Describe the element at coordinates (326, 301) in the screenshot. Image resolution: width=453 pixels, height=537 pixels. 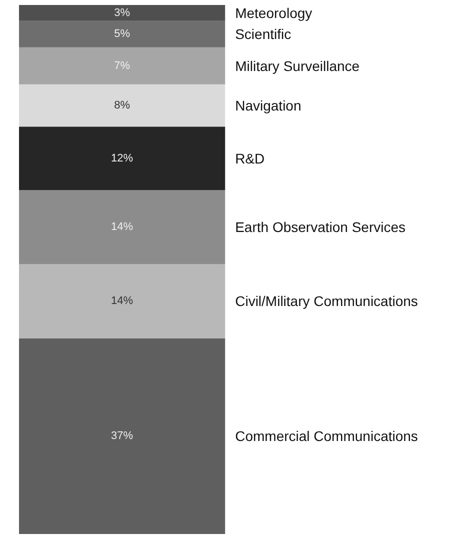
I see `series-label: Civil/Military Communications` at that location.